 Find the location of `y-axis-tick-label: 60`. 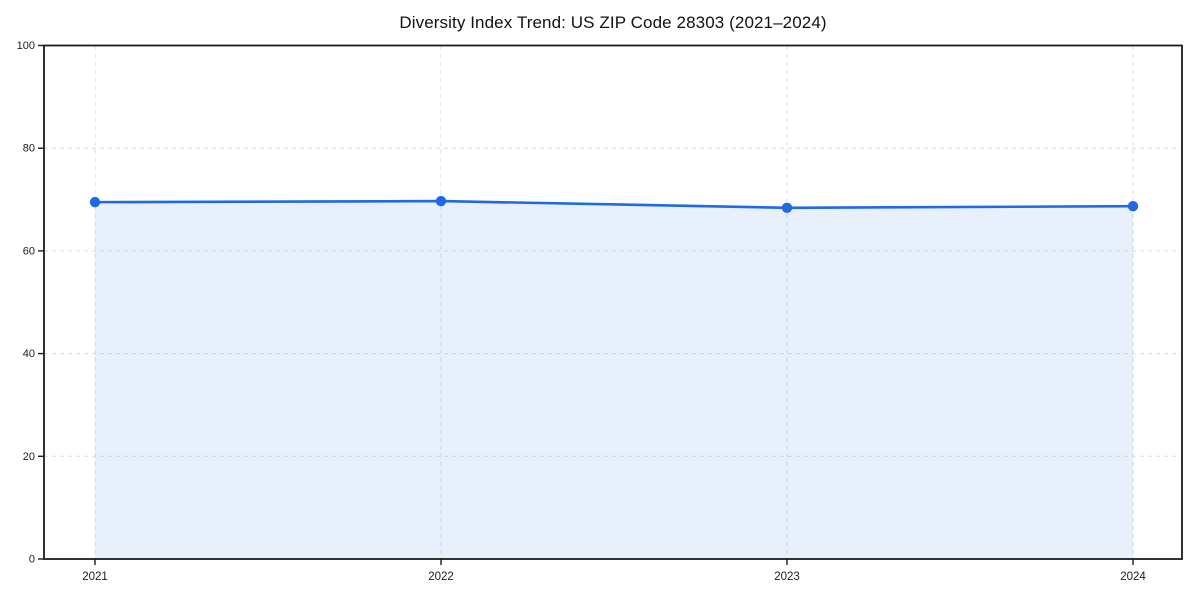

y-axis-tick-label: 60 is located at coordinates (29, 251).